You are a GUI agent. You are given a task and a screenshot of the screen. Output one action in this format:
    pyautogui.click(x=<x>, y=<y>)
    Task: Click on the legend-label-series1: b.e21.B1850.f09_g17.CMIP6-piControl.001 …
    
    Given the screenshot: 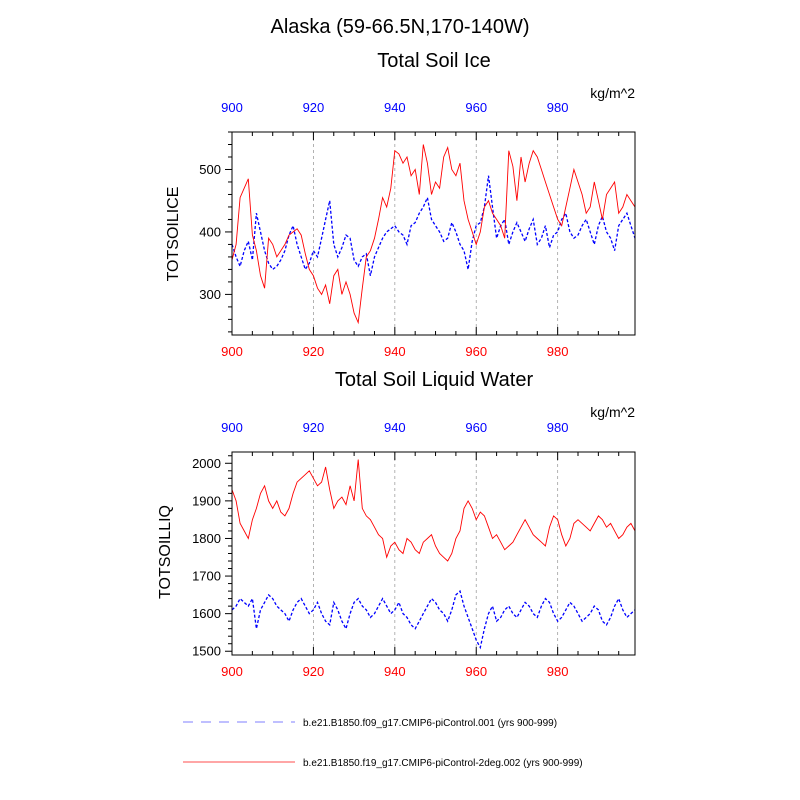 What is the action you would take?
    pyautogui.click(x=430, y=723)
    